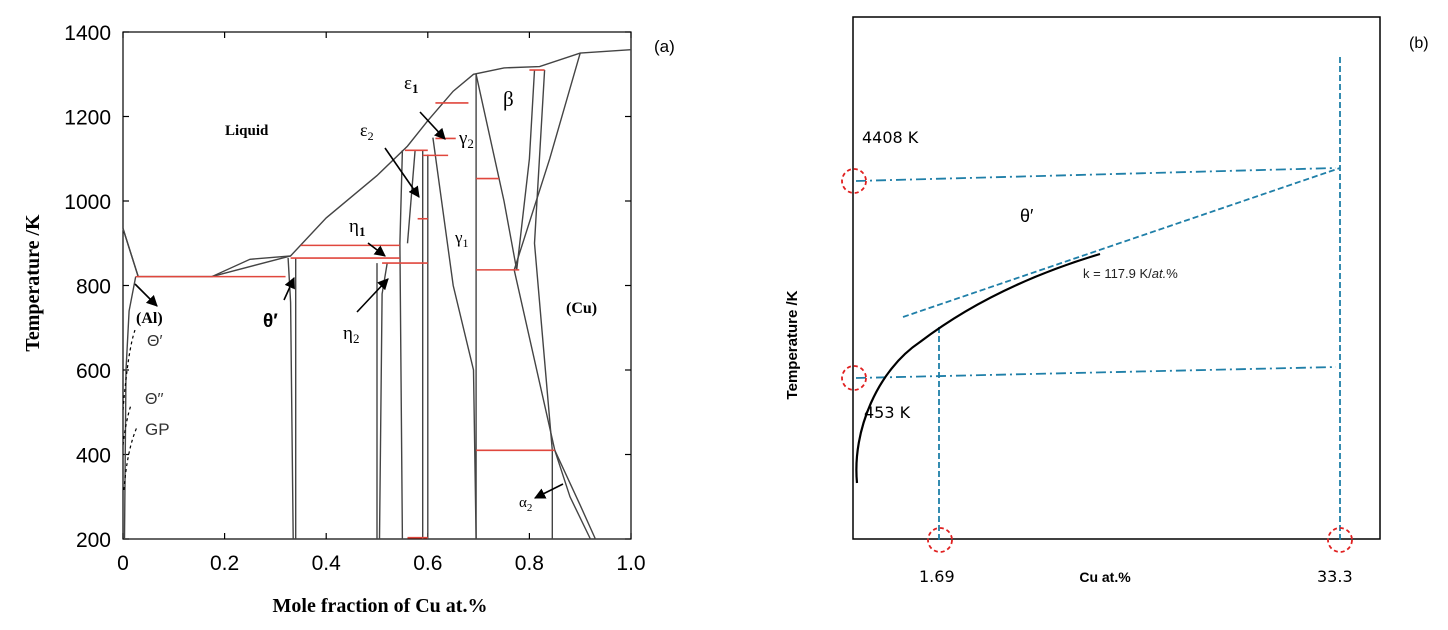 The height and width of the screenshot is (630, 1448). What do you see at coordinates (154, 399) in the screenshot?
I see `label-theta-double-prime: Θ′′` at bounding box center [154, 399].